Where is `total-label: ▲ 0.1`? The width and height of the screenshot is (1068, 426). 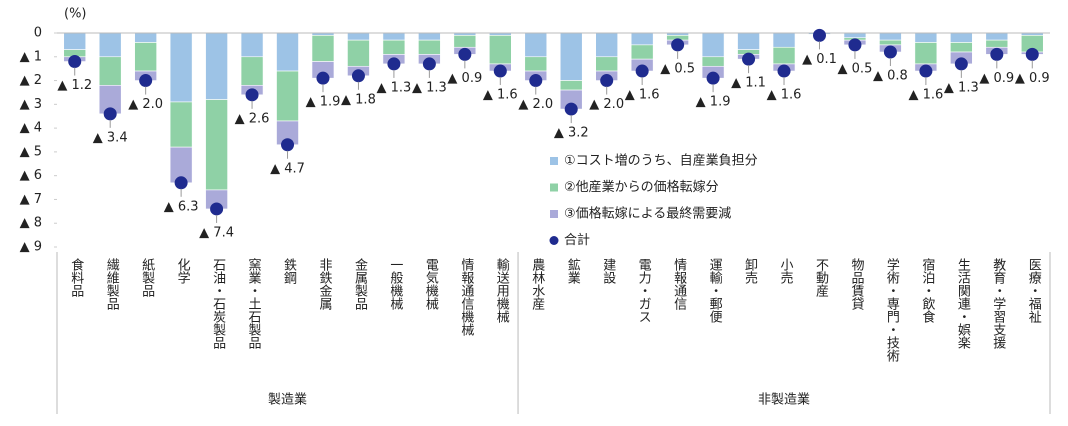 total-label: ▲ 0.1 is located at coordinates (819, 59).